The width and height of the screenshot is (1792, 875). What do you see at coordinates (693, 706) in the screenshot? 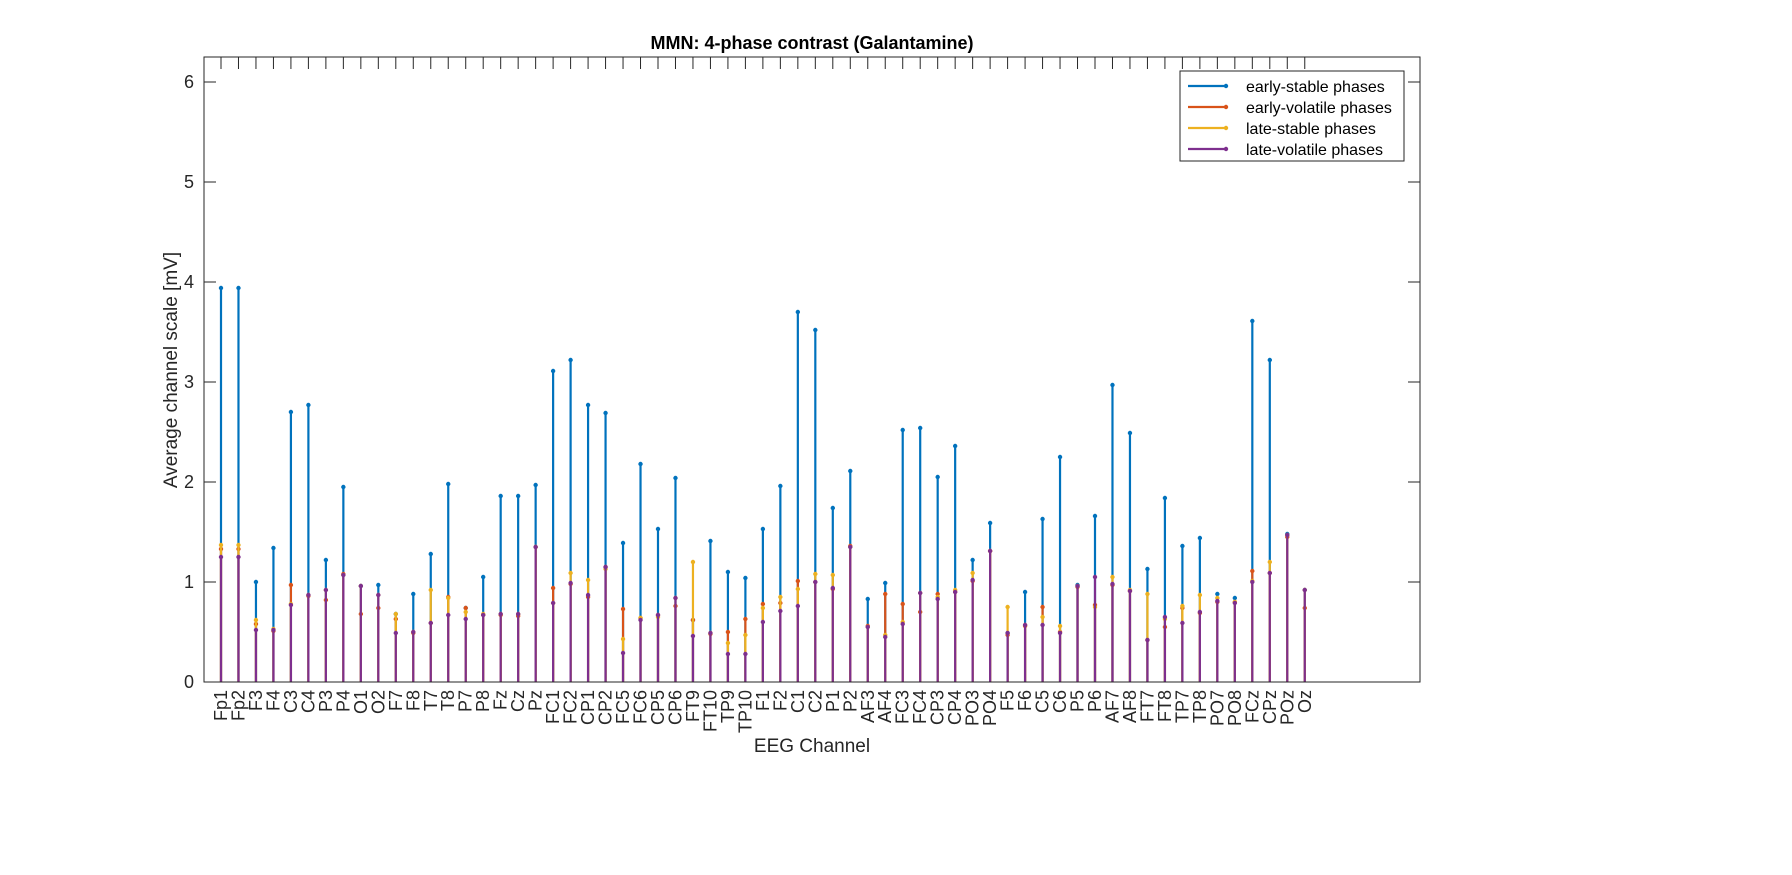
I see `x-tick-label: FT9` at bounding box center [693, 706].